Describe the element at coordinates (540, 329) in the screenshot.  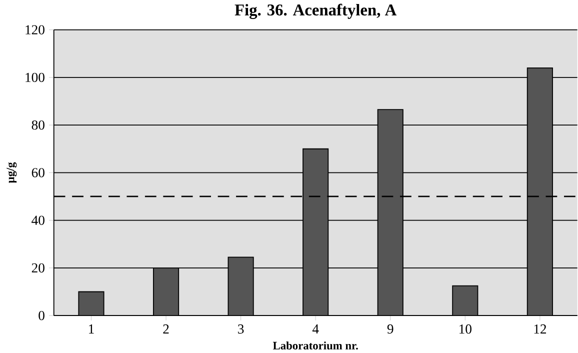
I see `x-tick-label: 12` at that location.